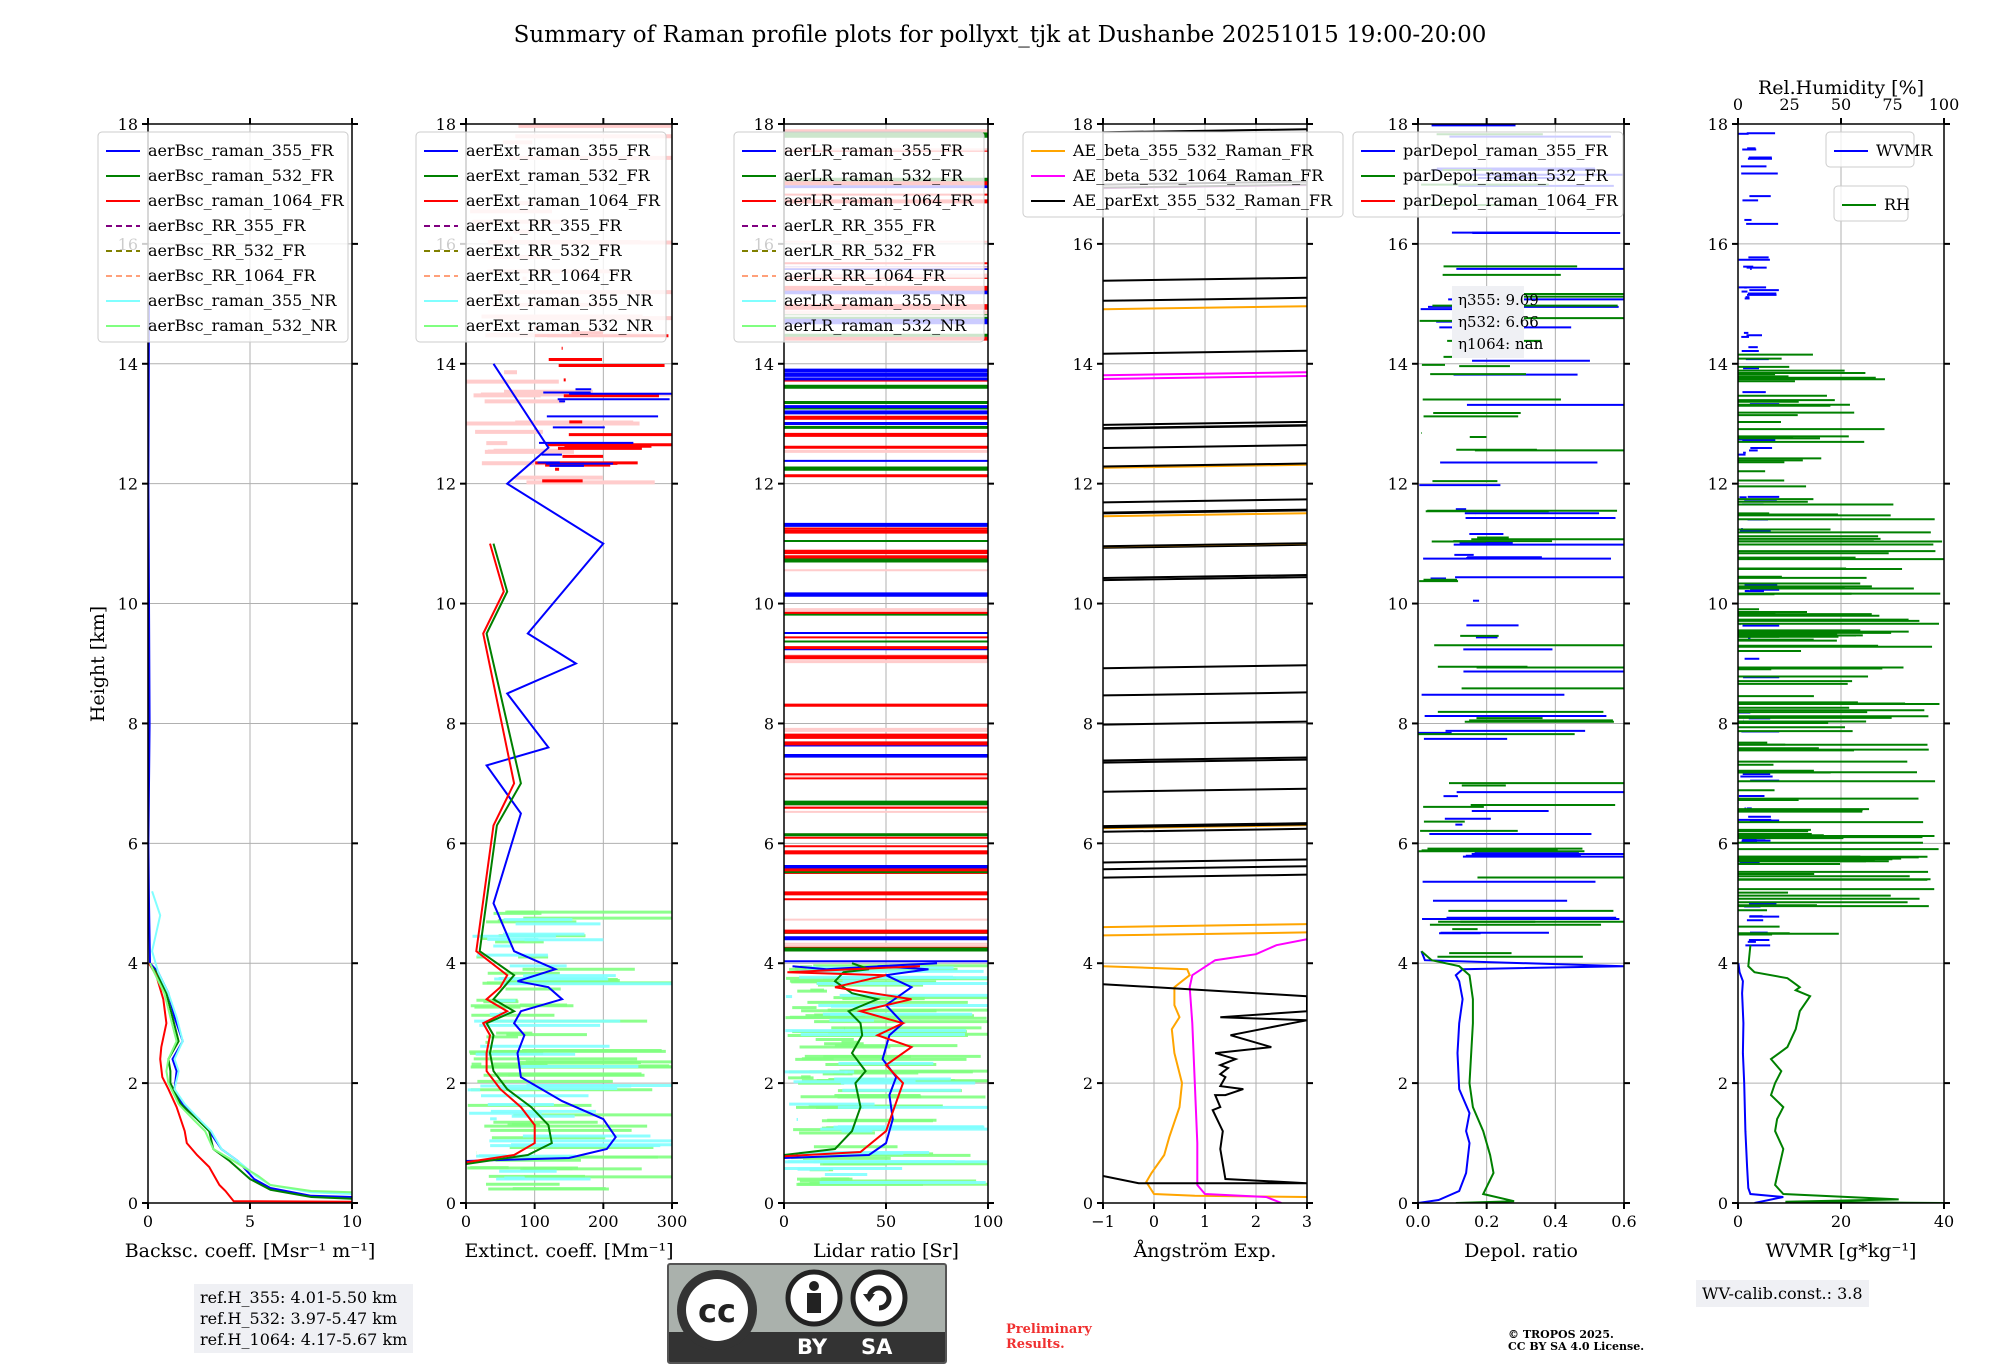  I want to click on x2-tick-label: 100, so click(1944, 104).